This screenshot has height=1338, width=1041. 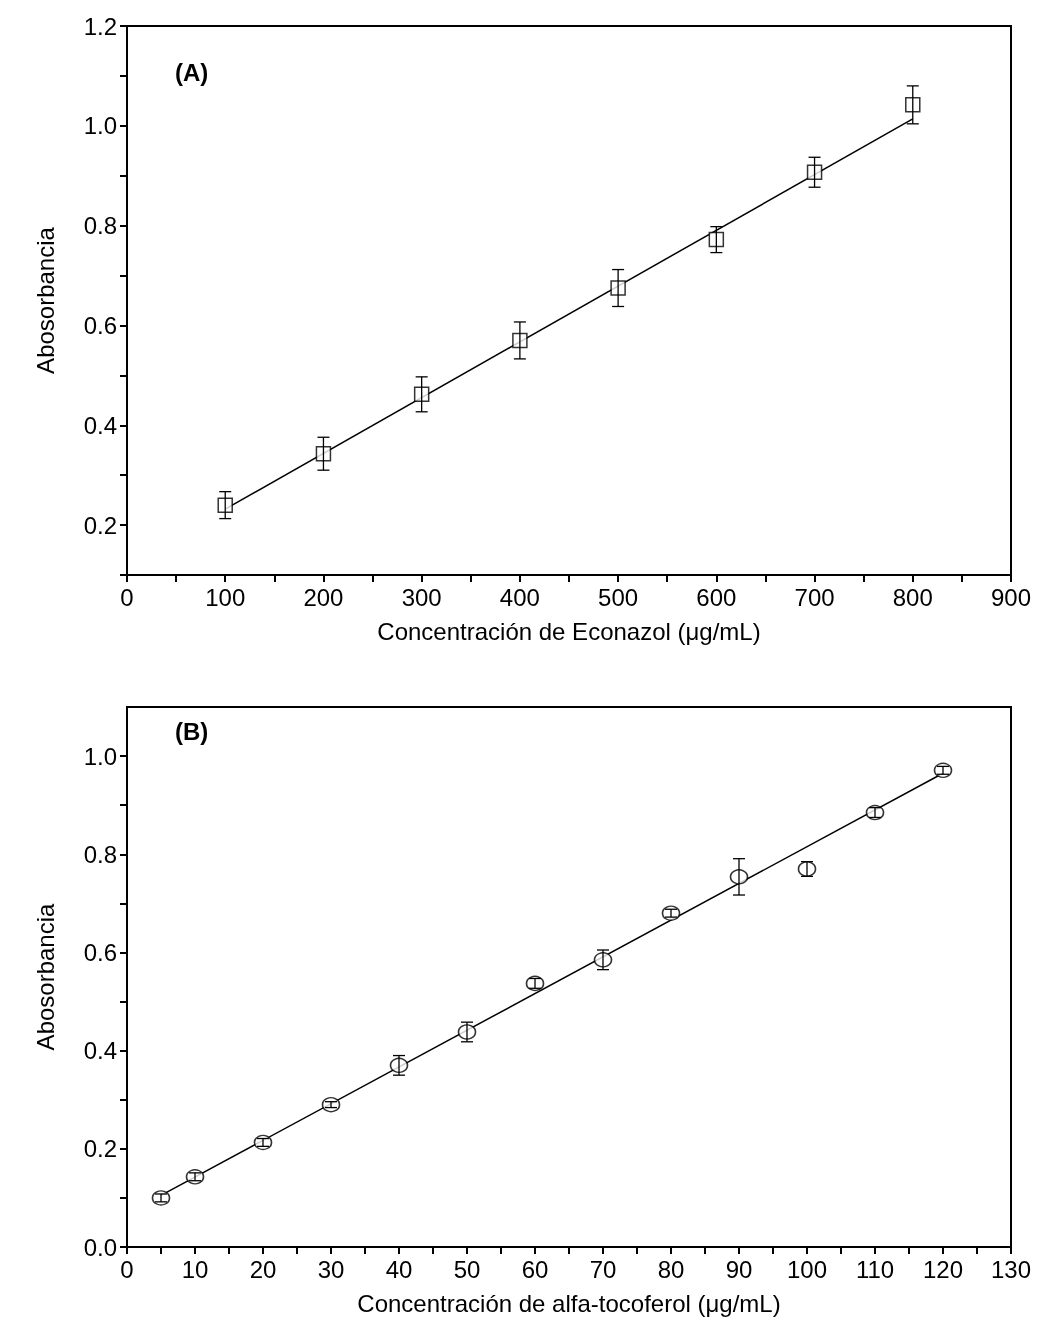 I want to click on annotation: (B), so click(x=192, y=731).